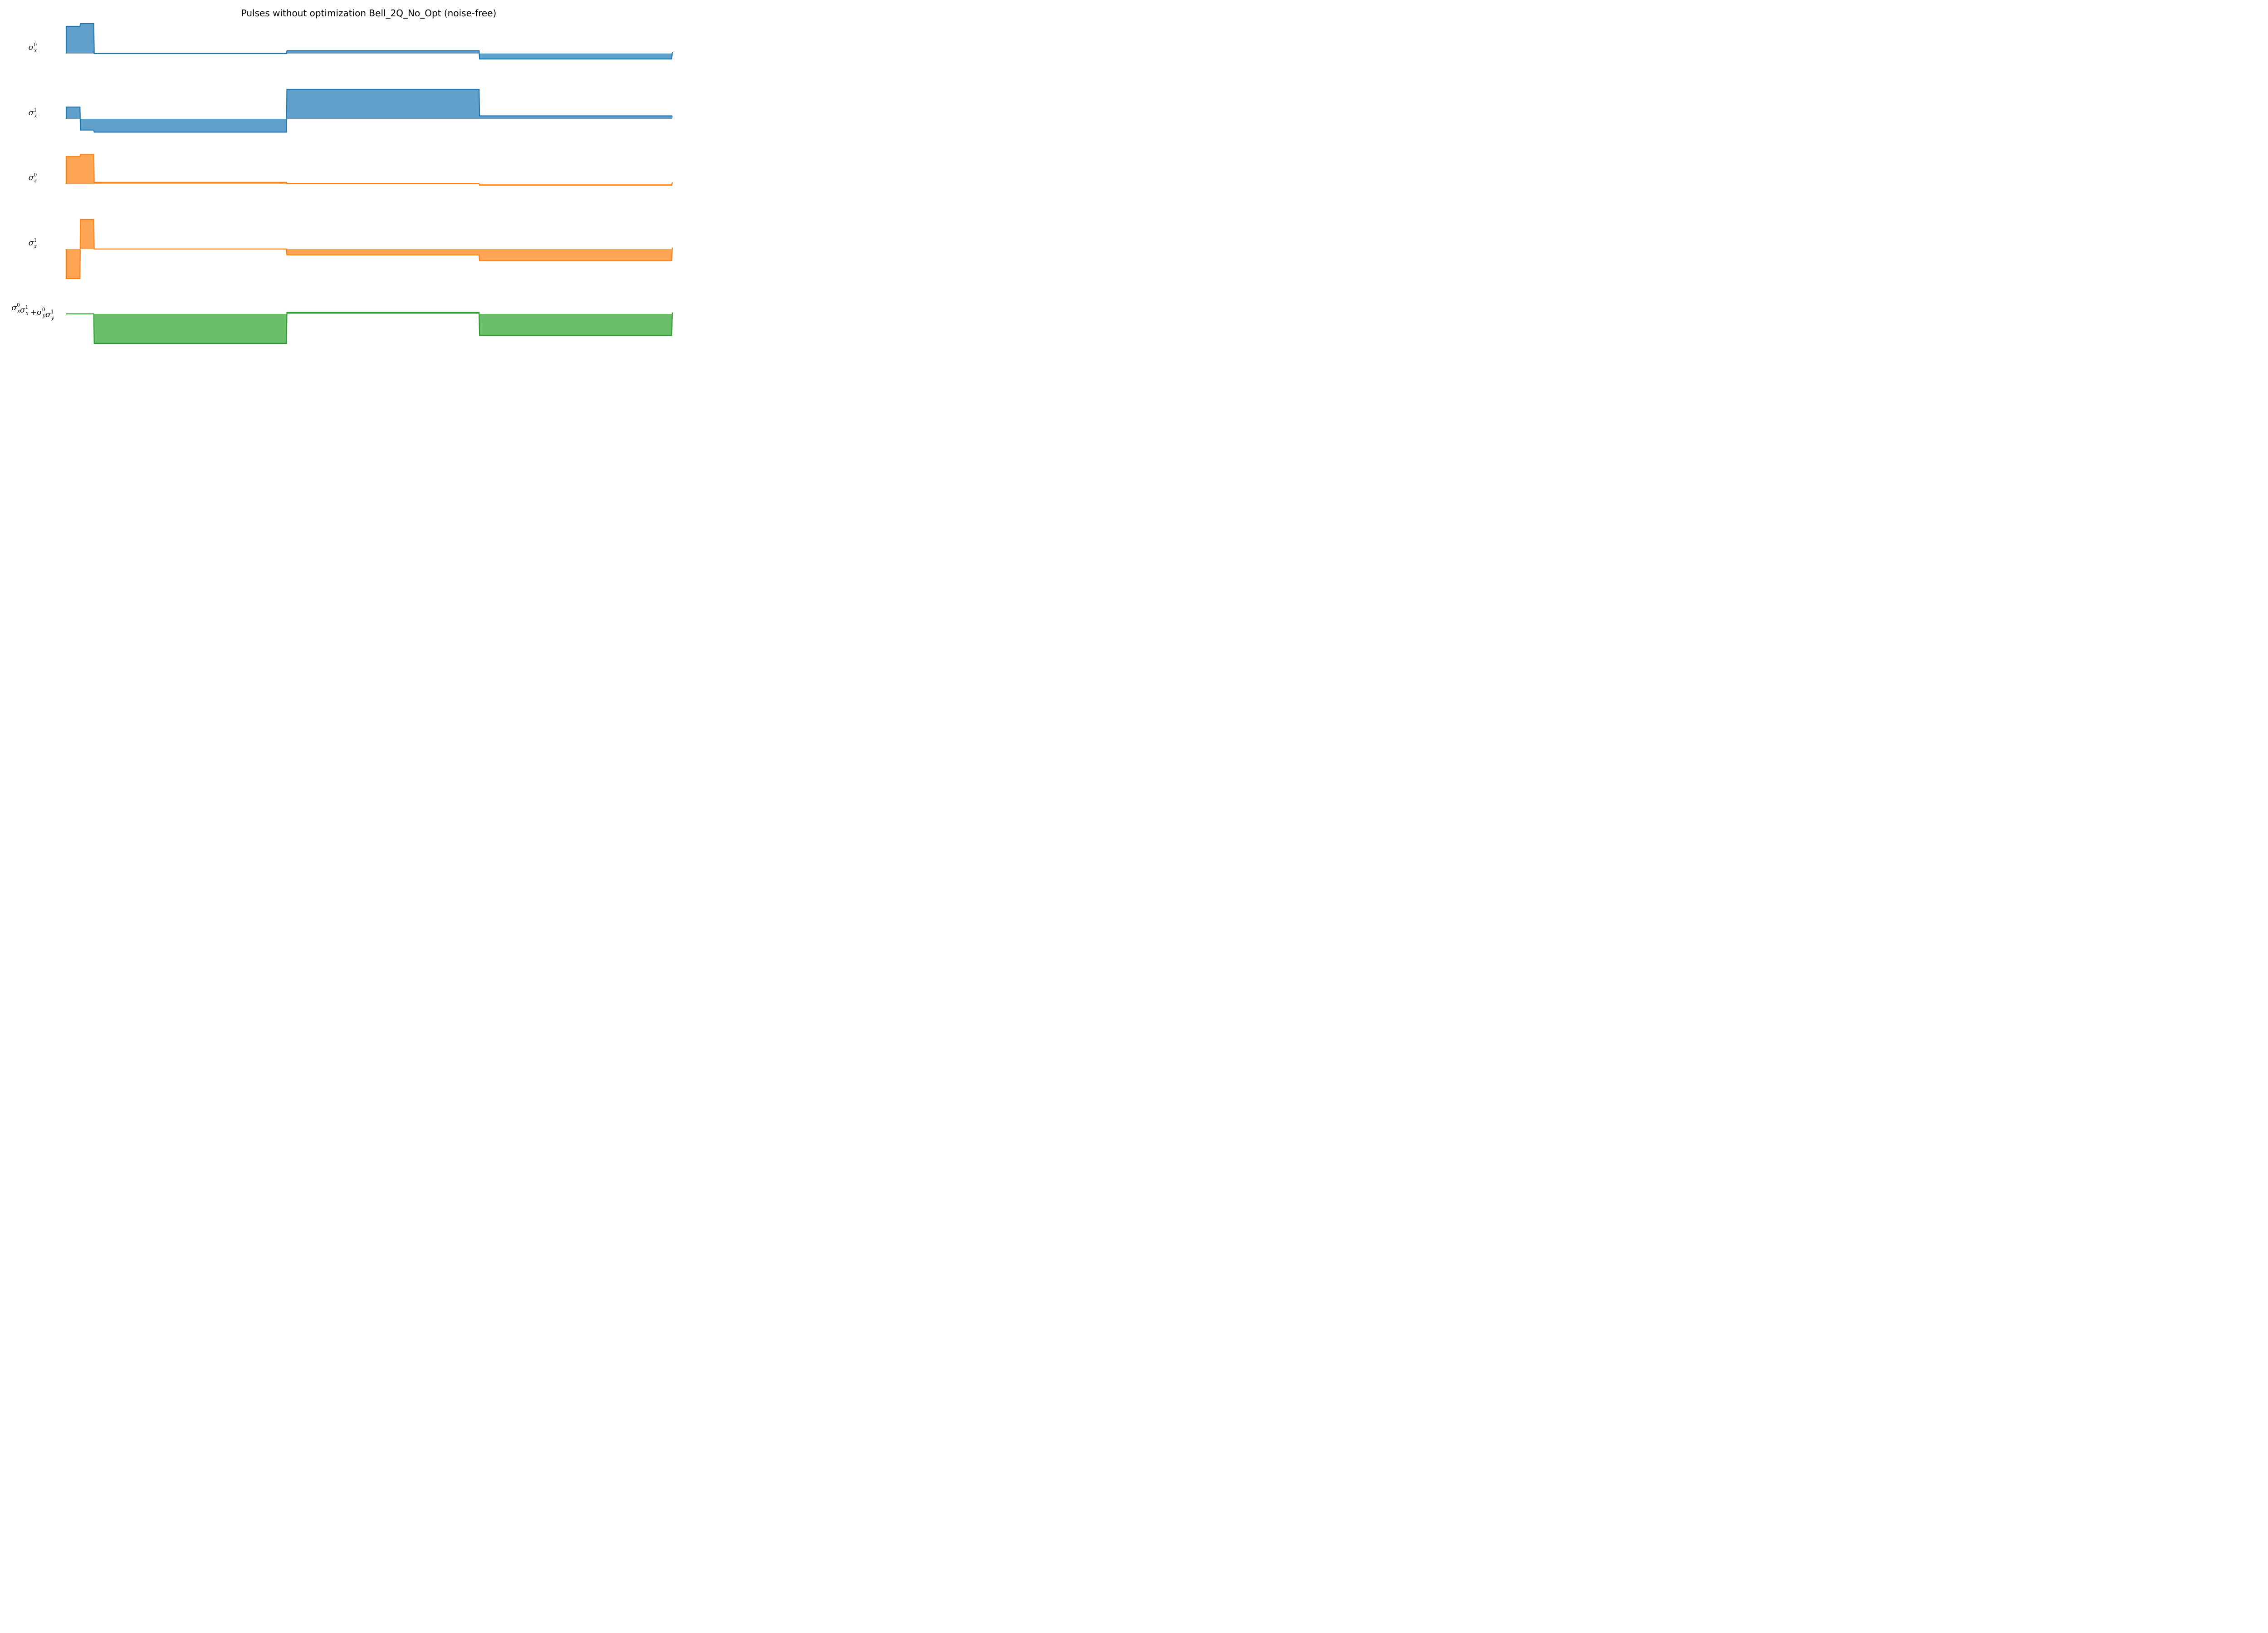 This screenshot has width=2268, height=1633. I want to click on pulse-label-4: σ0 xσ1 x +σ0 yσ1 y, so click(32, 311).